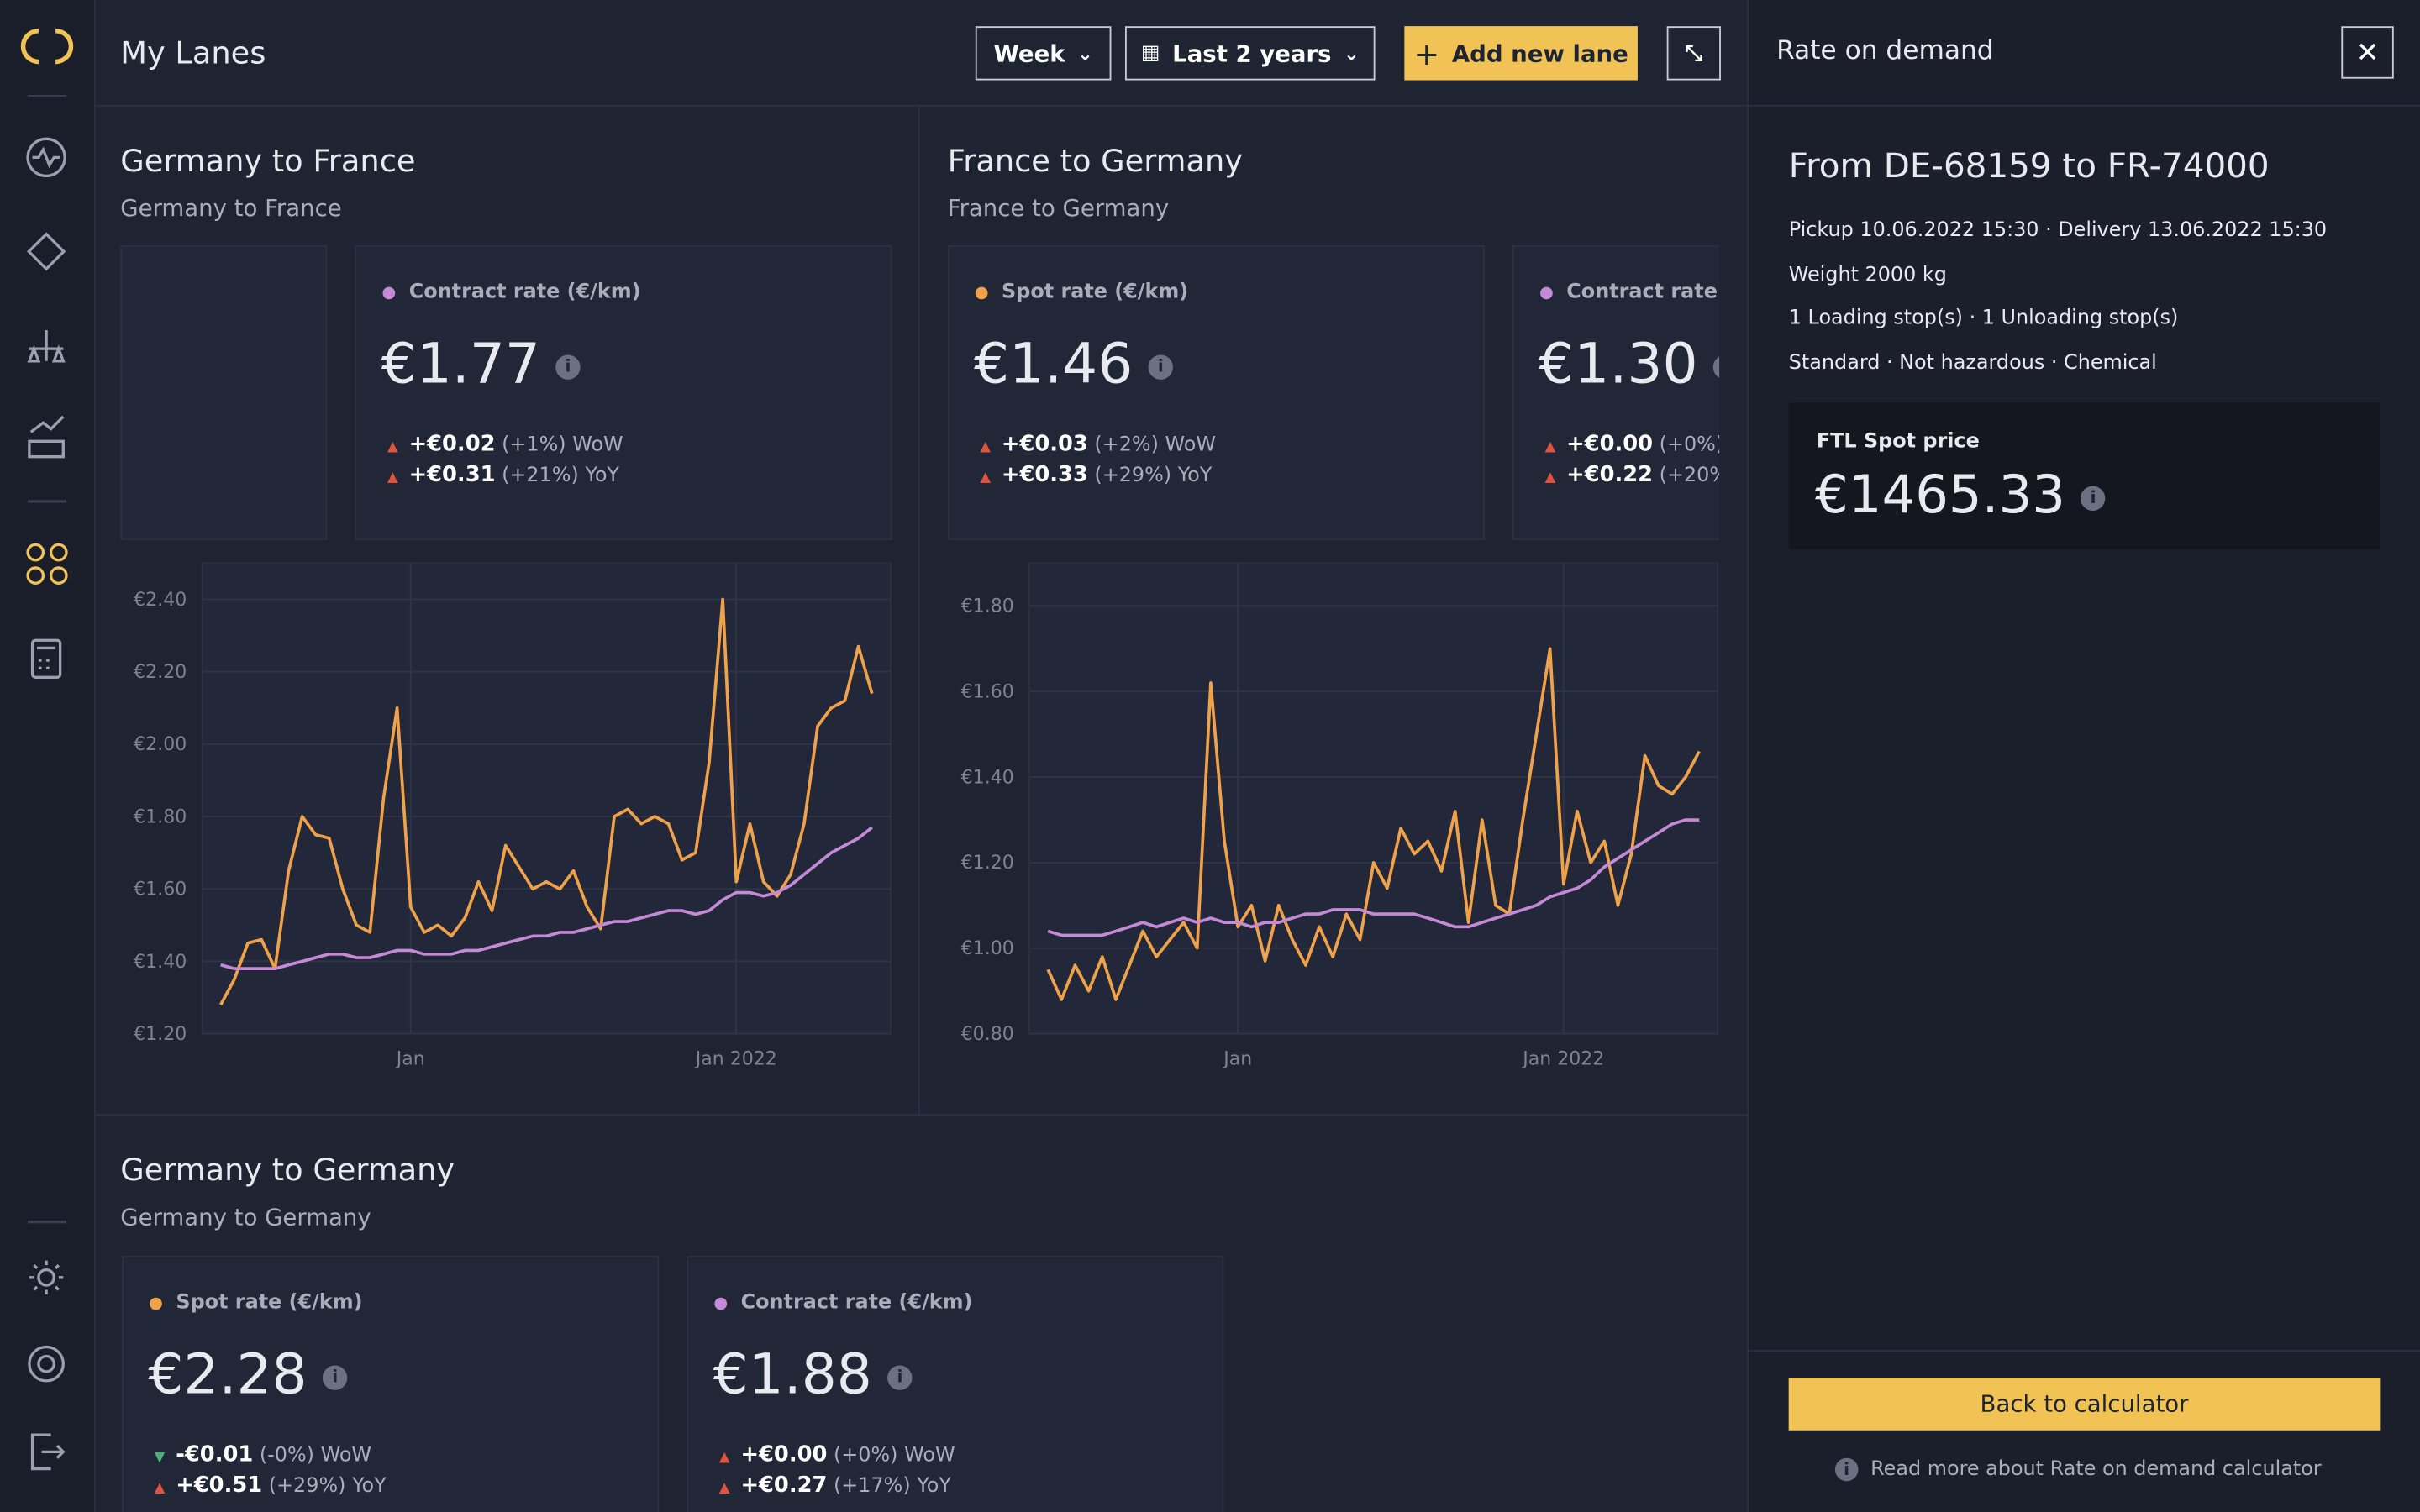  I want to click on price-label: FTL Spot price, so click(1898, 442).